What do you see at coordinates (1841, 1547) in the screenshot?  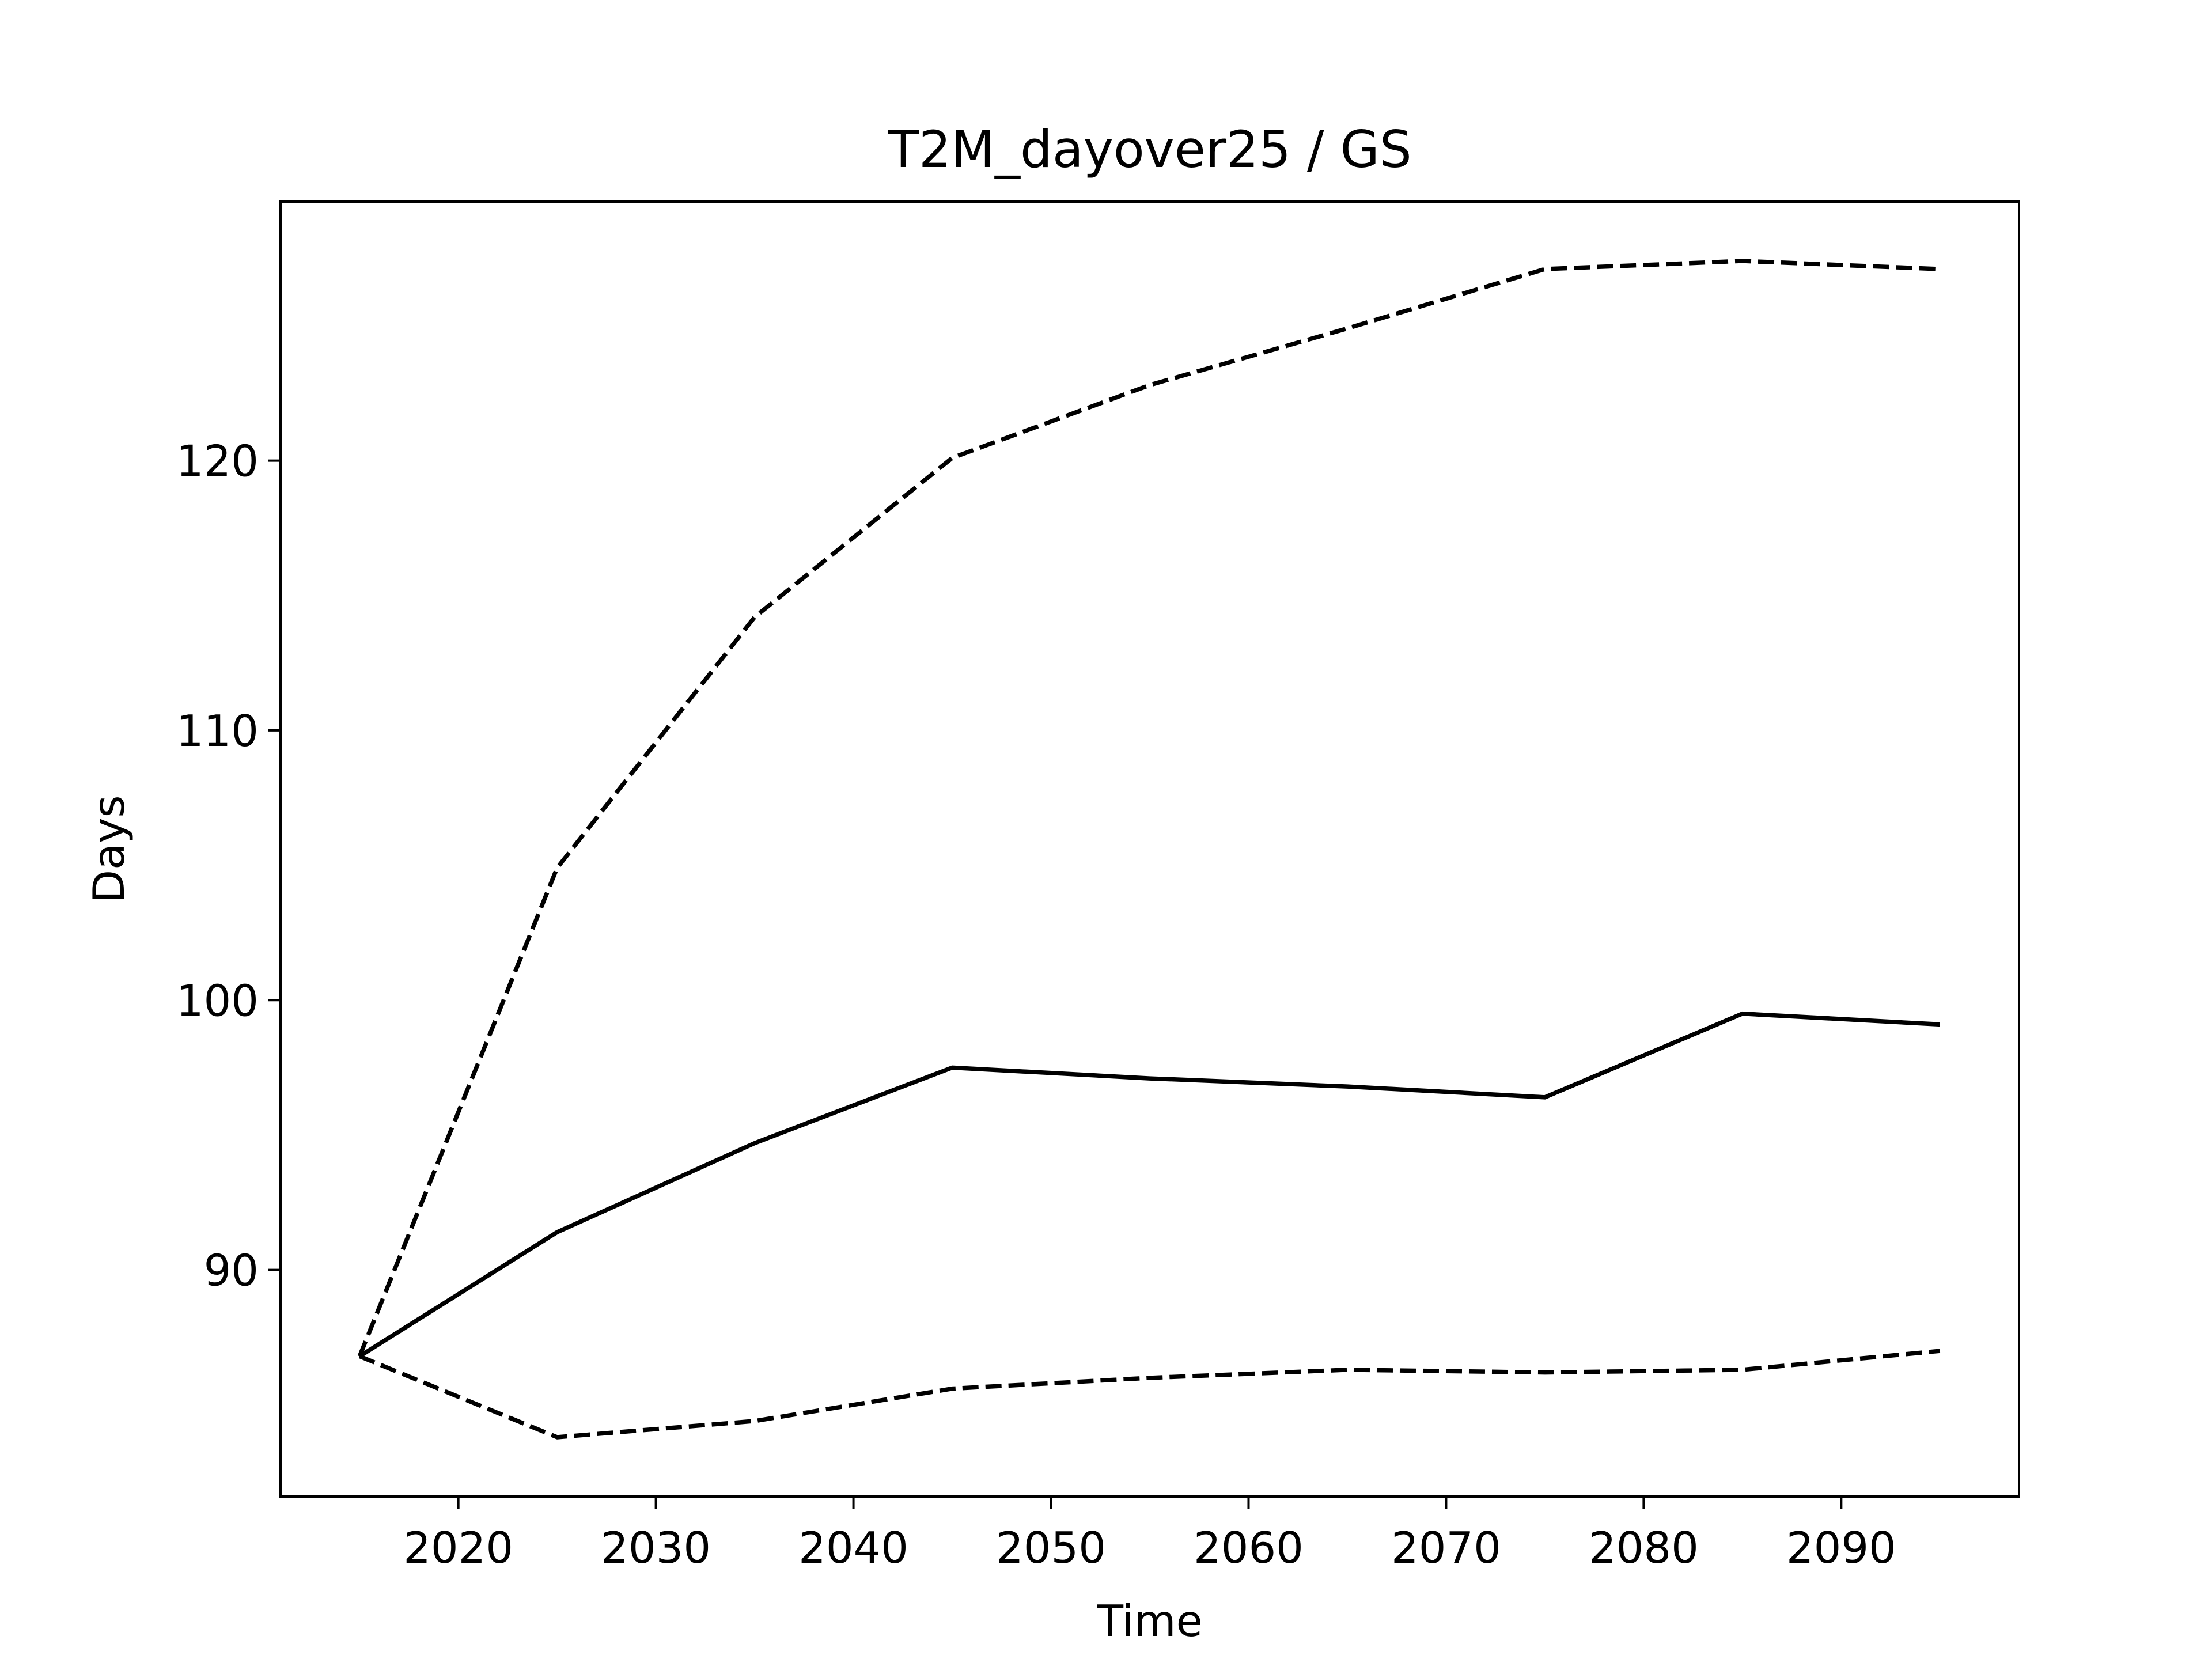 I see `x-tick-label: 2090` at bounding box center [1841, 1547].